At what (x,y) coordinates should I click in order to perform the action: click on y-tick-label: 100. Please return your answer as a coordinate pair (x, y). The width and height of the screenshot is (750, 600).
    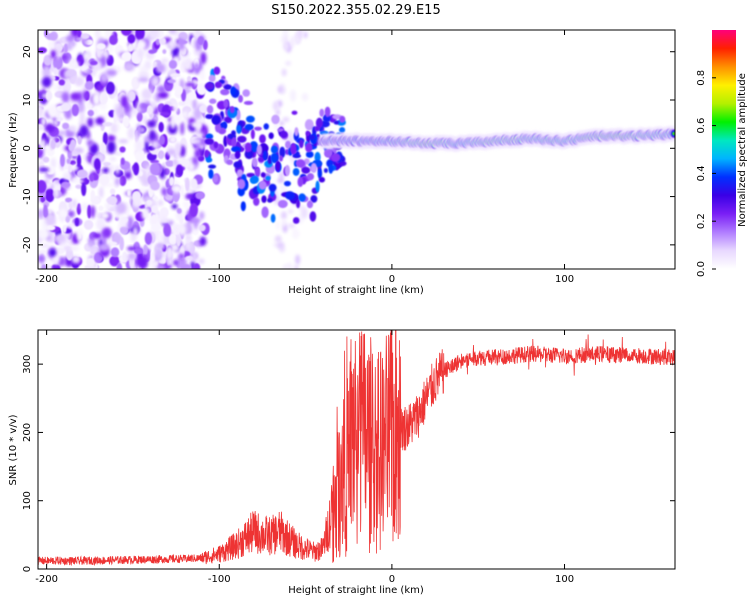
    Looking at the image, I should click on (27, 500).